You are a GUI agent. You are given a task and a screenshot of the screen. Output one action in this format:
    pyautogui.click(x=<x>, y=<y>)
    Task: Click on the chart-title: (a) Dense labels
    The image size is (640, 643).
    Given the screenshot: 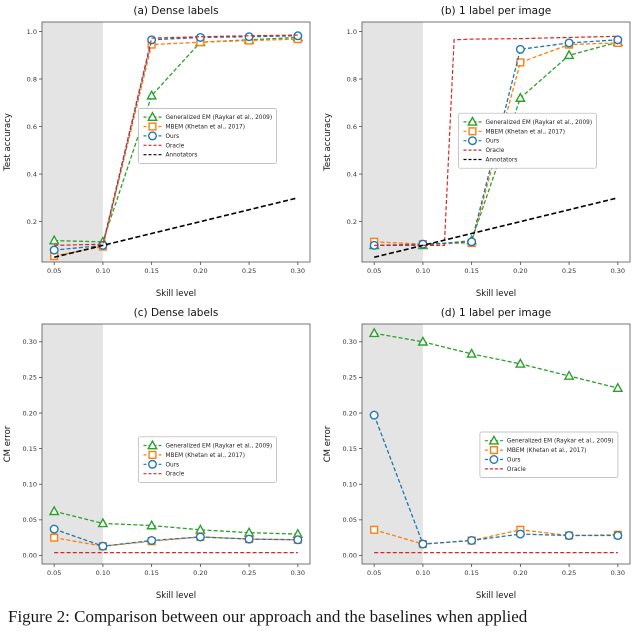 What is the action you would take?
    pyautogui.click(x=175, y=11)
    